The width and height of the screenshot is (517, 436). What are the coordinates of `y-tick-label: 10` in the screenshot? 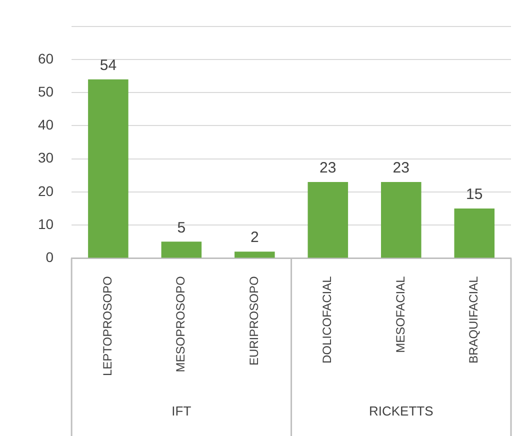 It's located at (46, 224).